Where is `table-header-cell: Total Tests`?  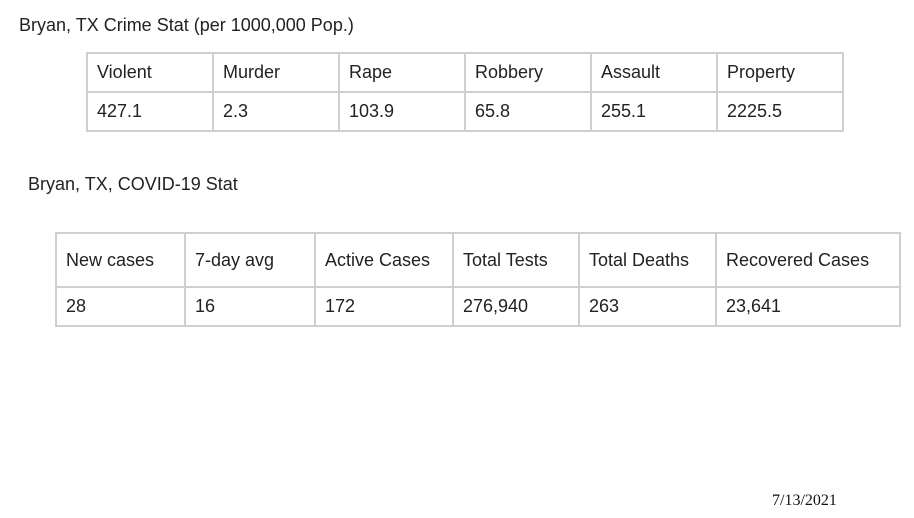
table-header-cell: Total Tests is located at coordinates (516, 260).